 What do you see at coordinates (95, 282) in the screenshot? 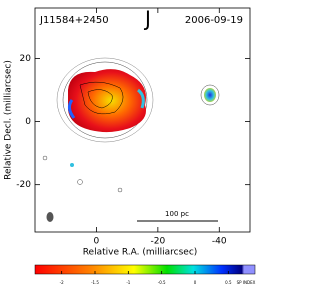
I see `colorbar-tick-label: -1.5` at bounding box center [95, 282].